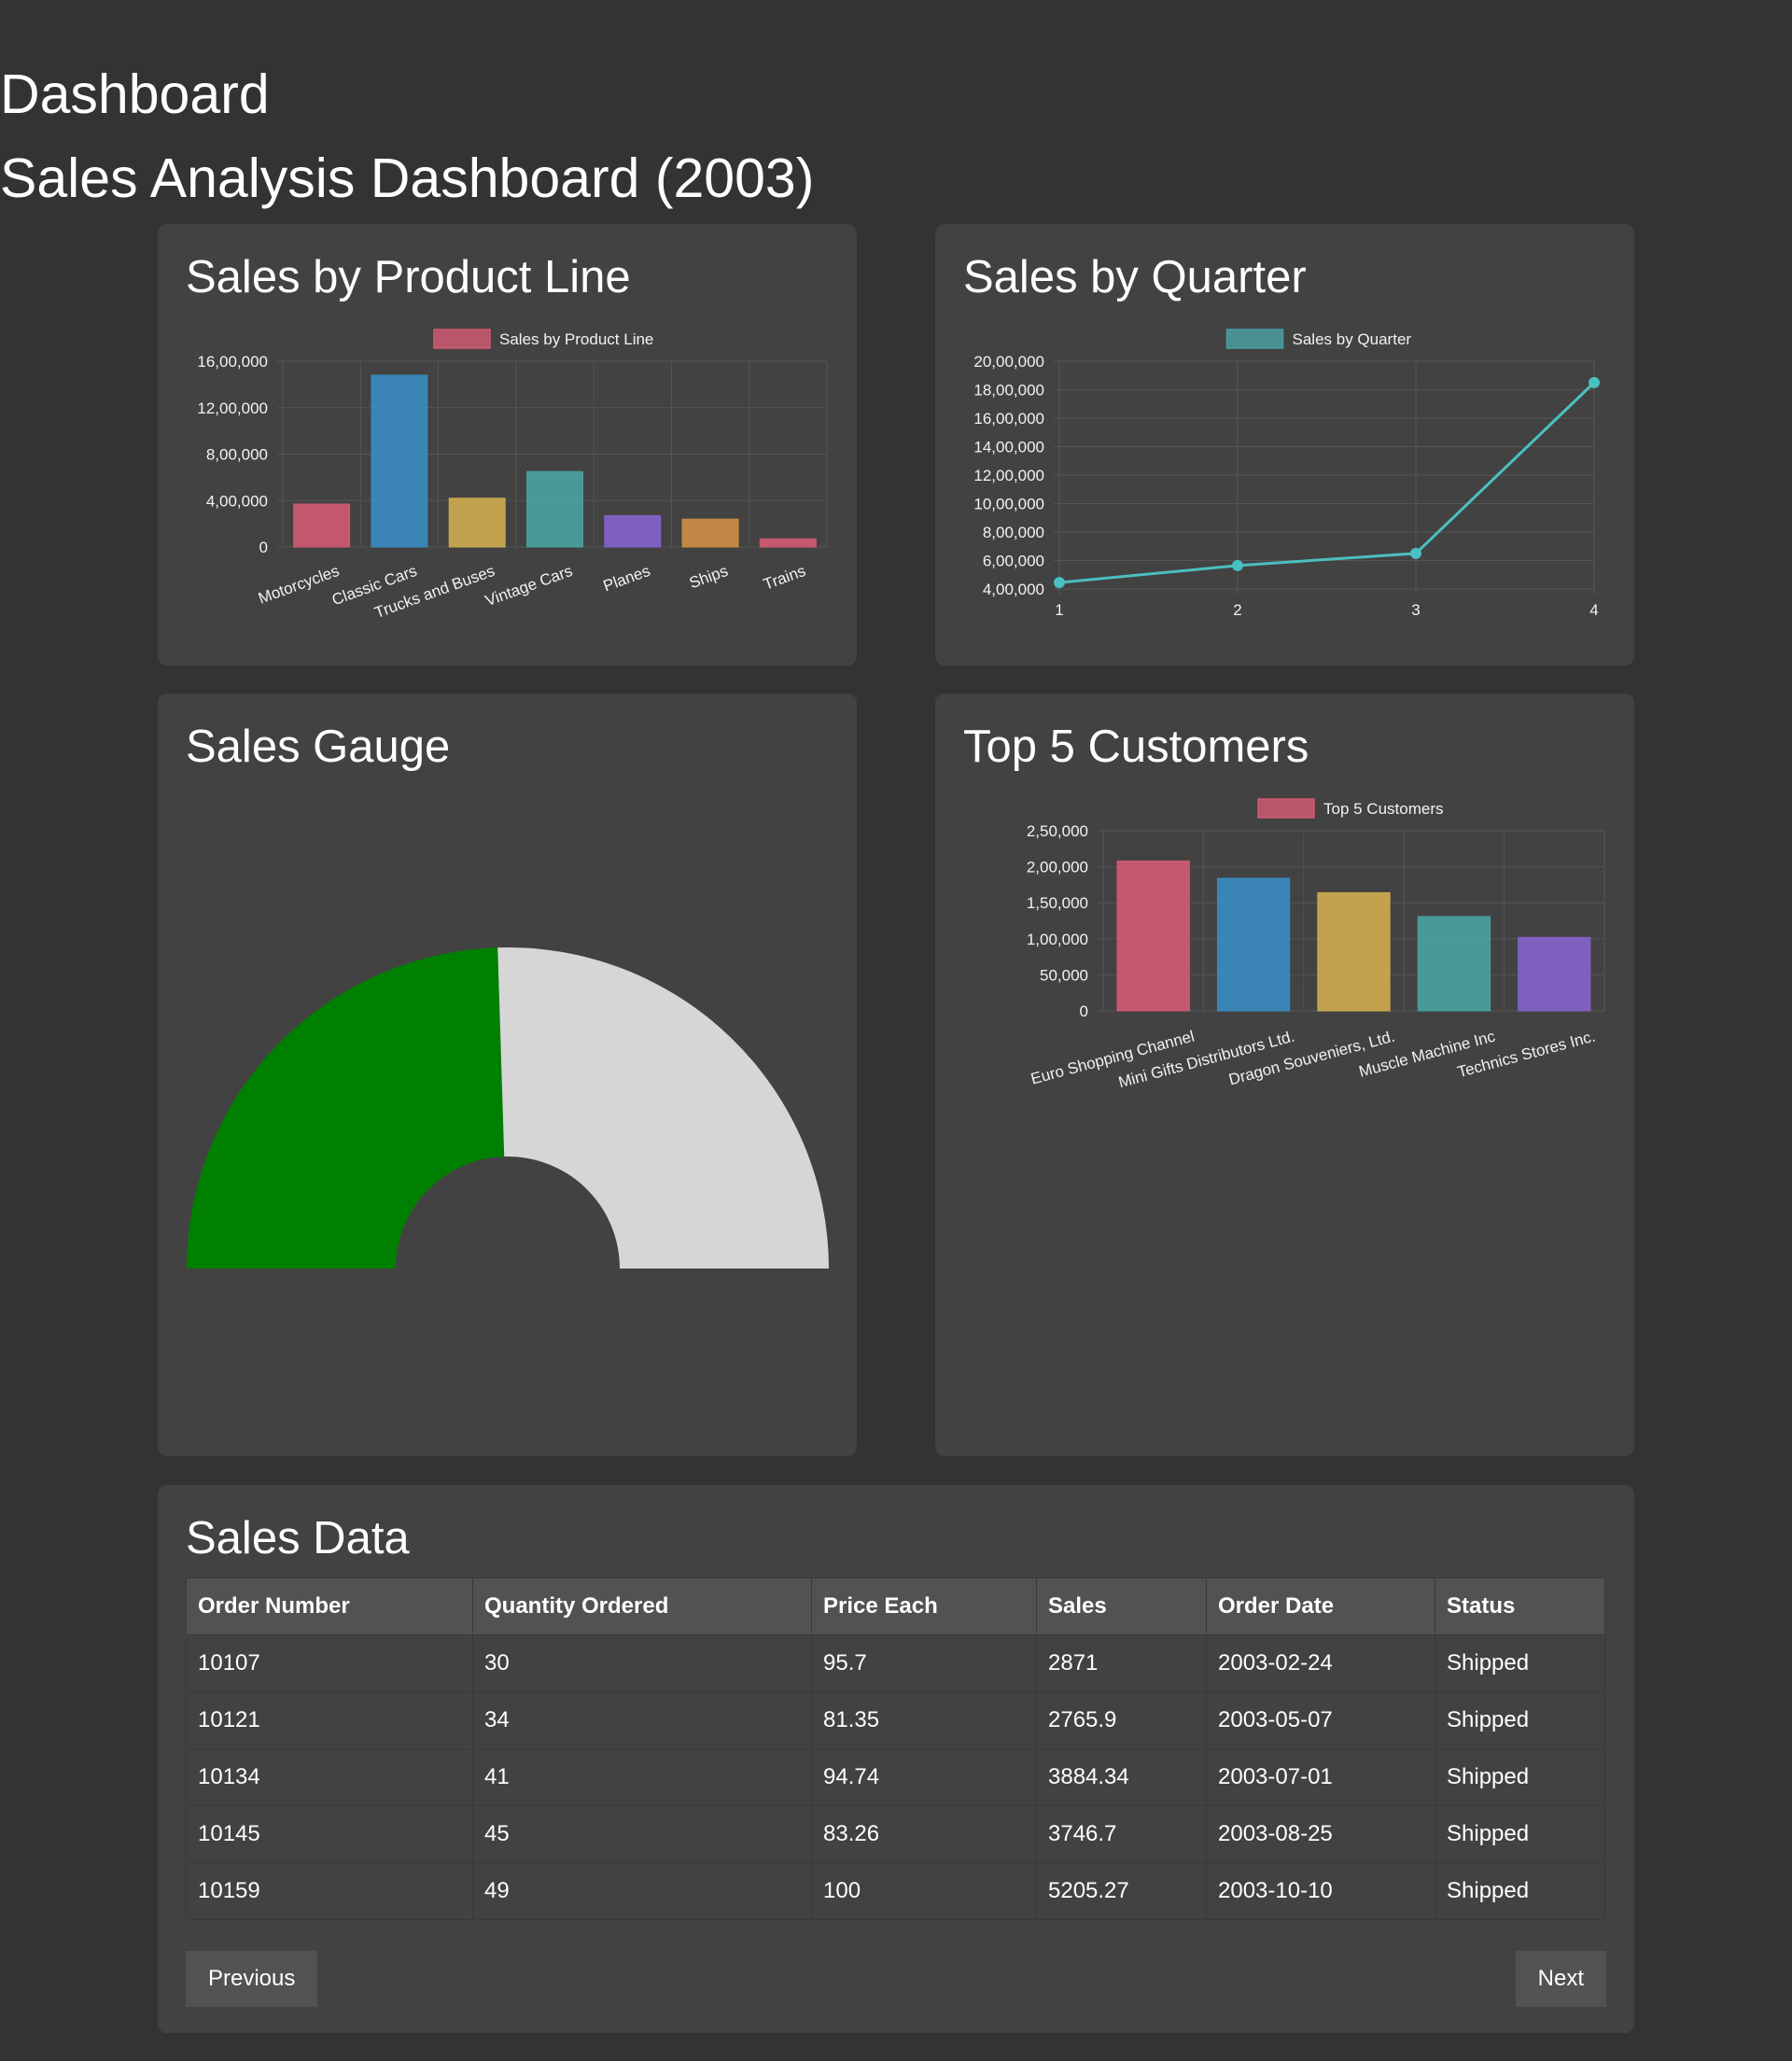 The image size is (1792, 2061). I want to click on x-tick-label: Motorcycles, so click(299, 585).